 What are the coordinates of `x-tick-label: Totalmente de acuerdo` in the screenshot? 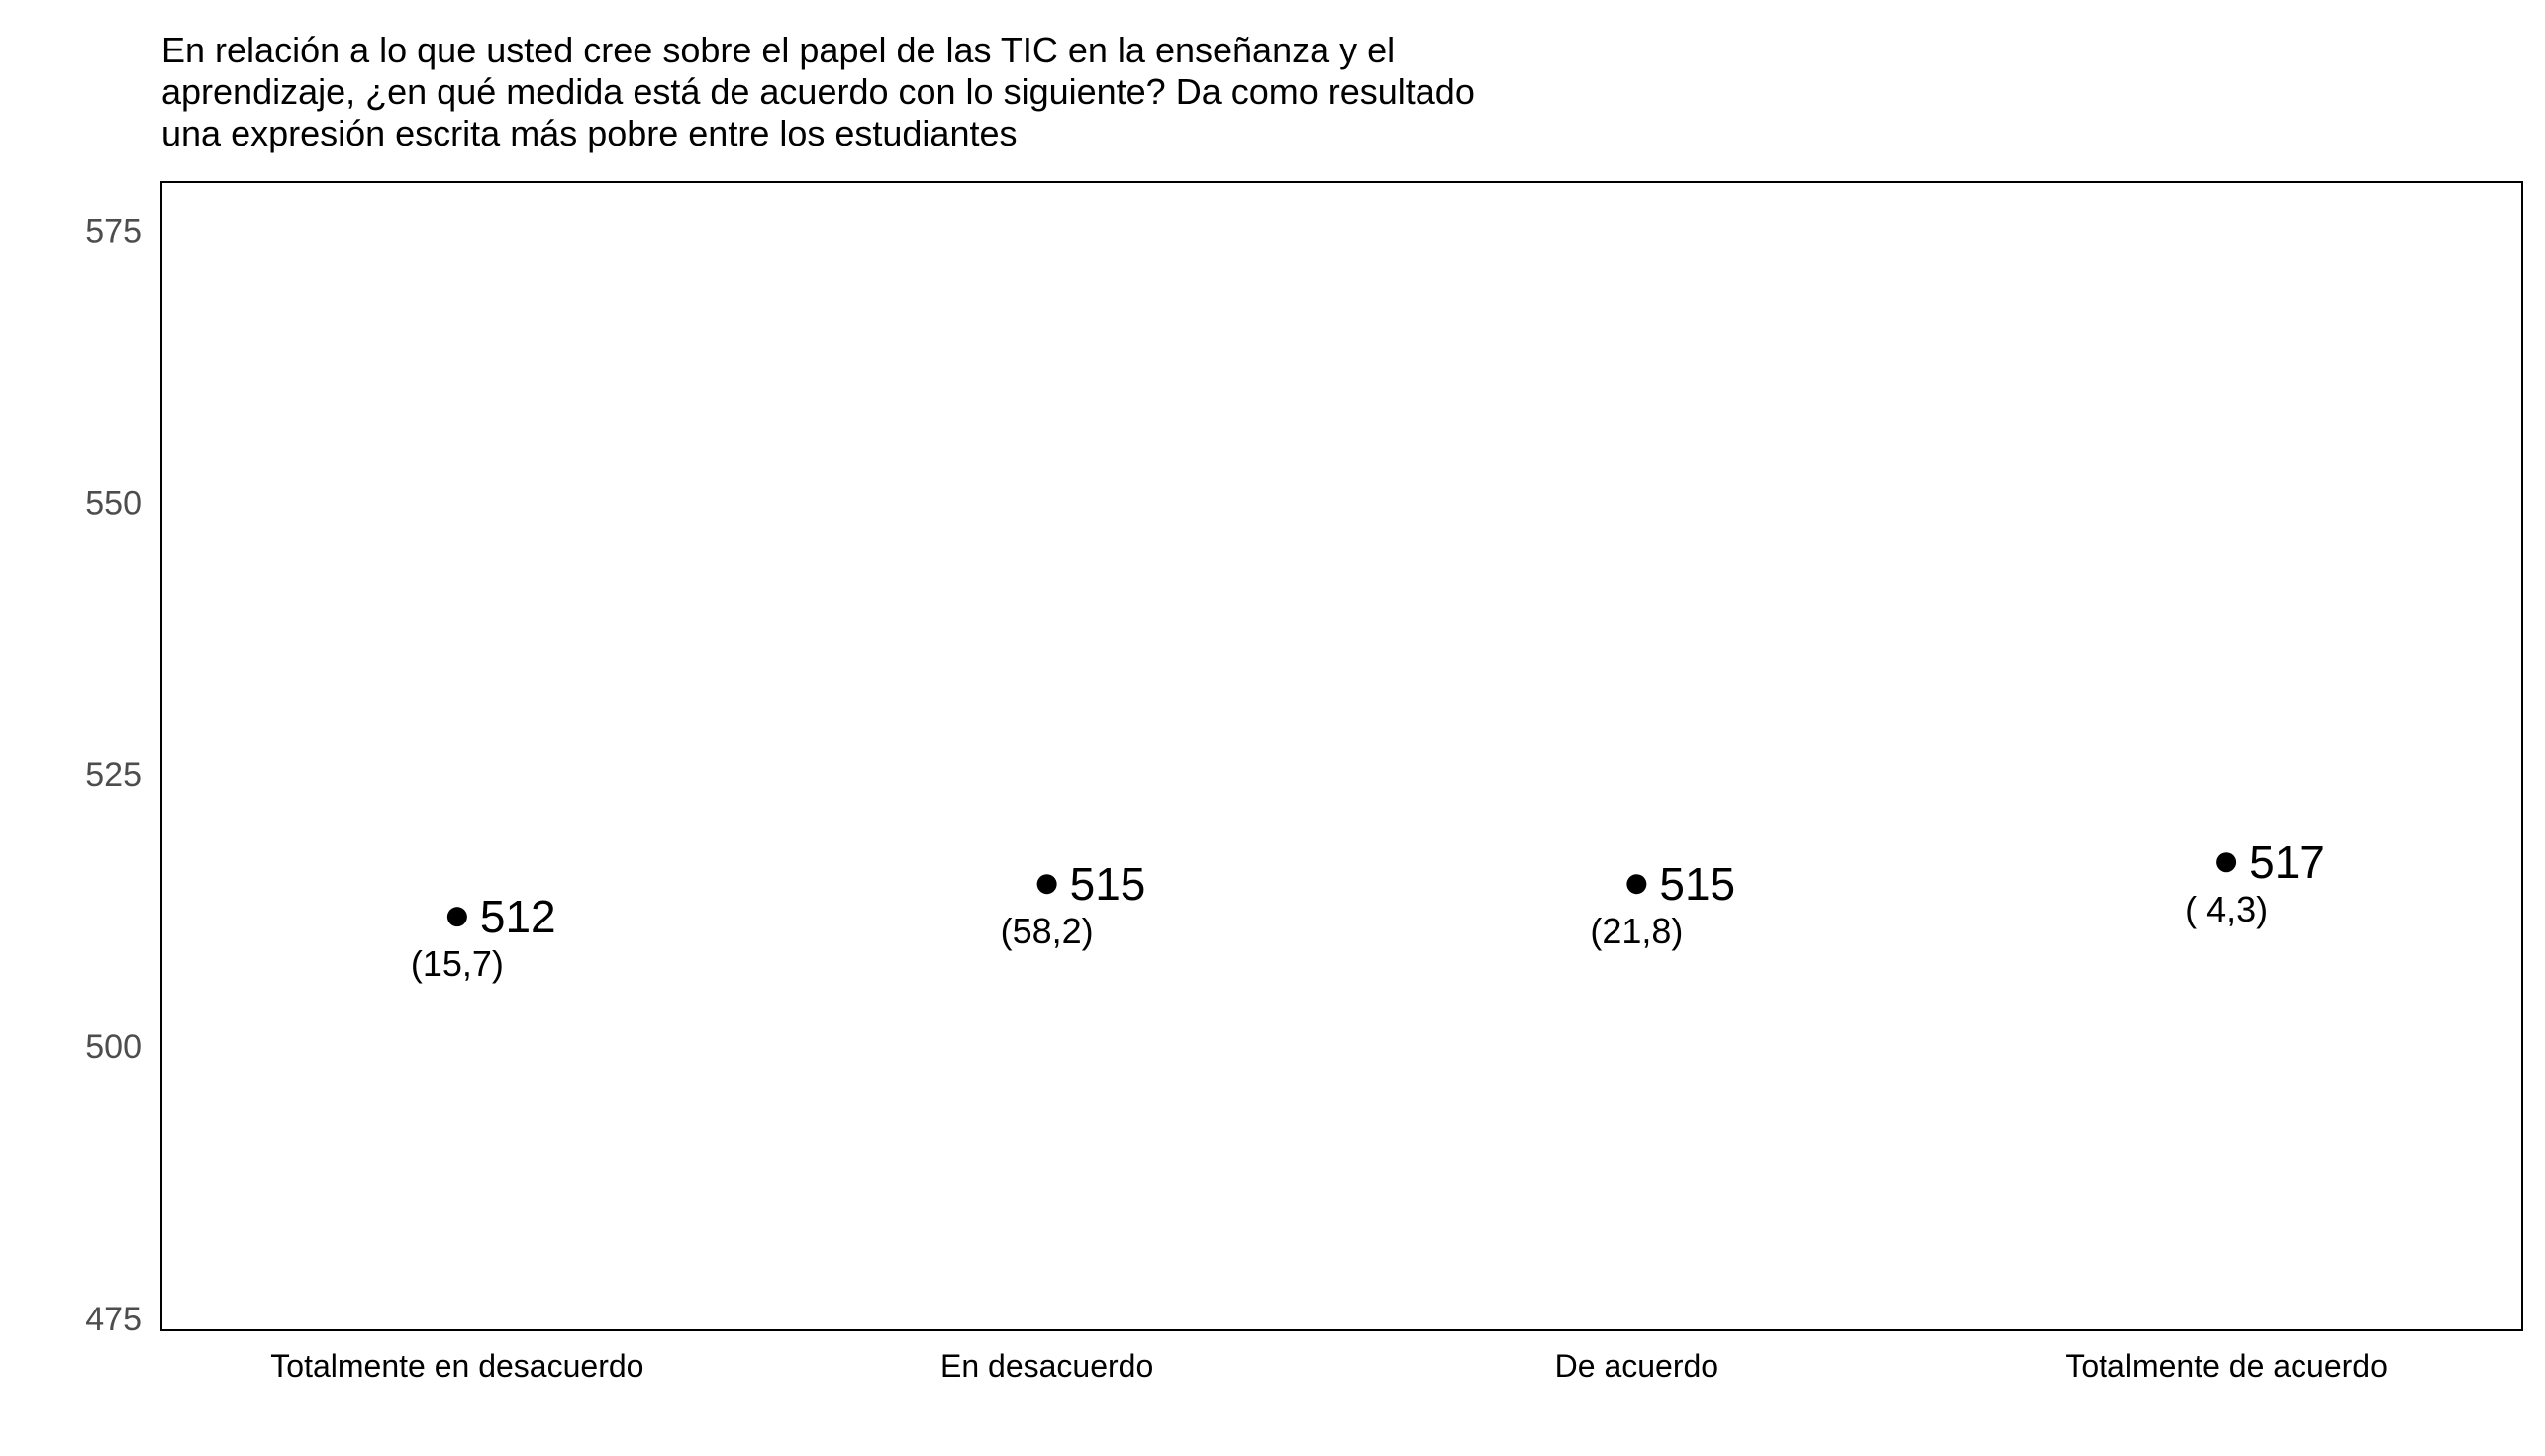 It's located at (2226, 1366).